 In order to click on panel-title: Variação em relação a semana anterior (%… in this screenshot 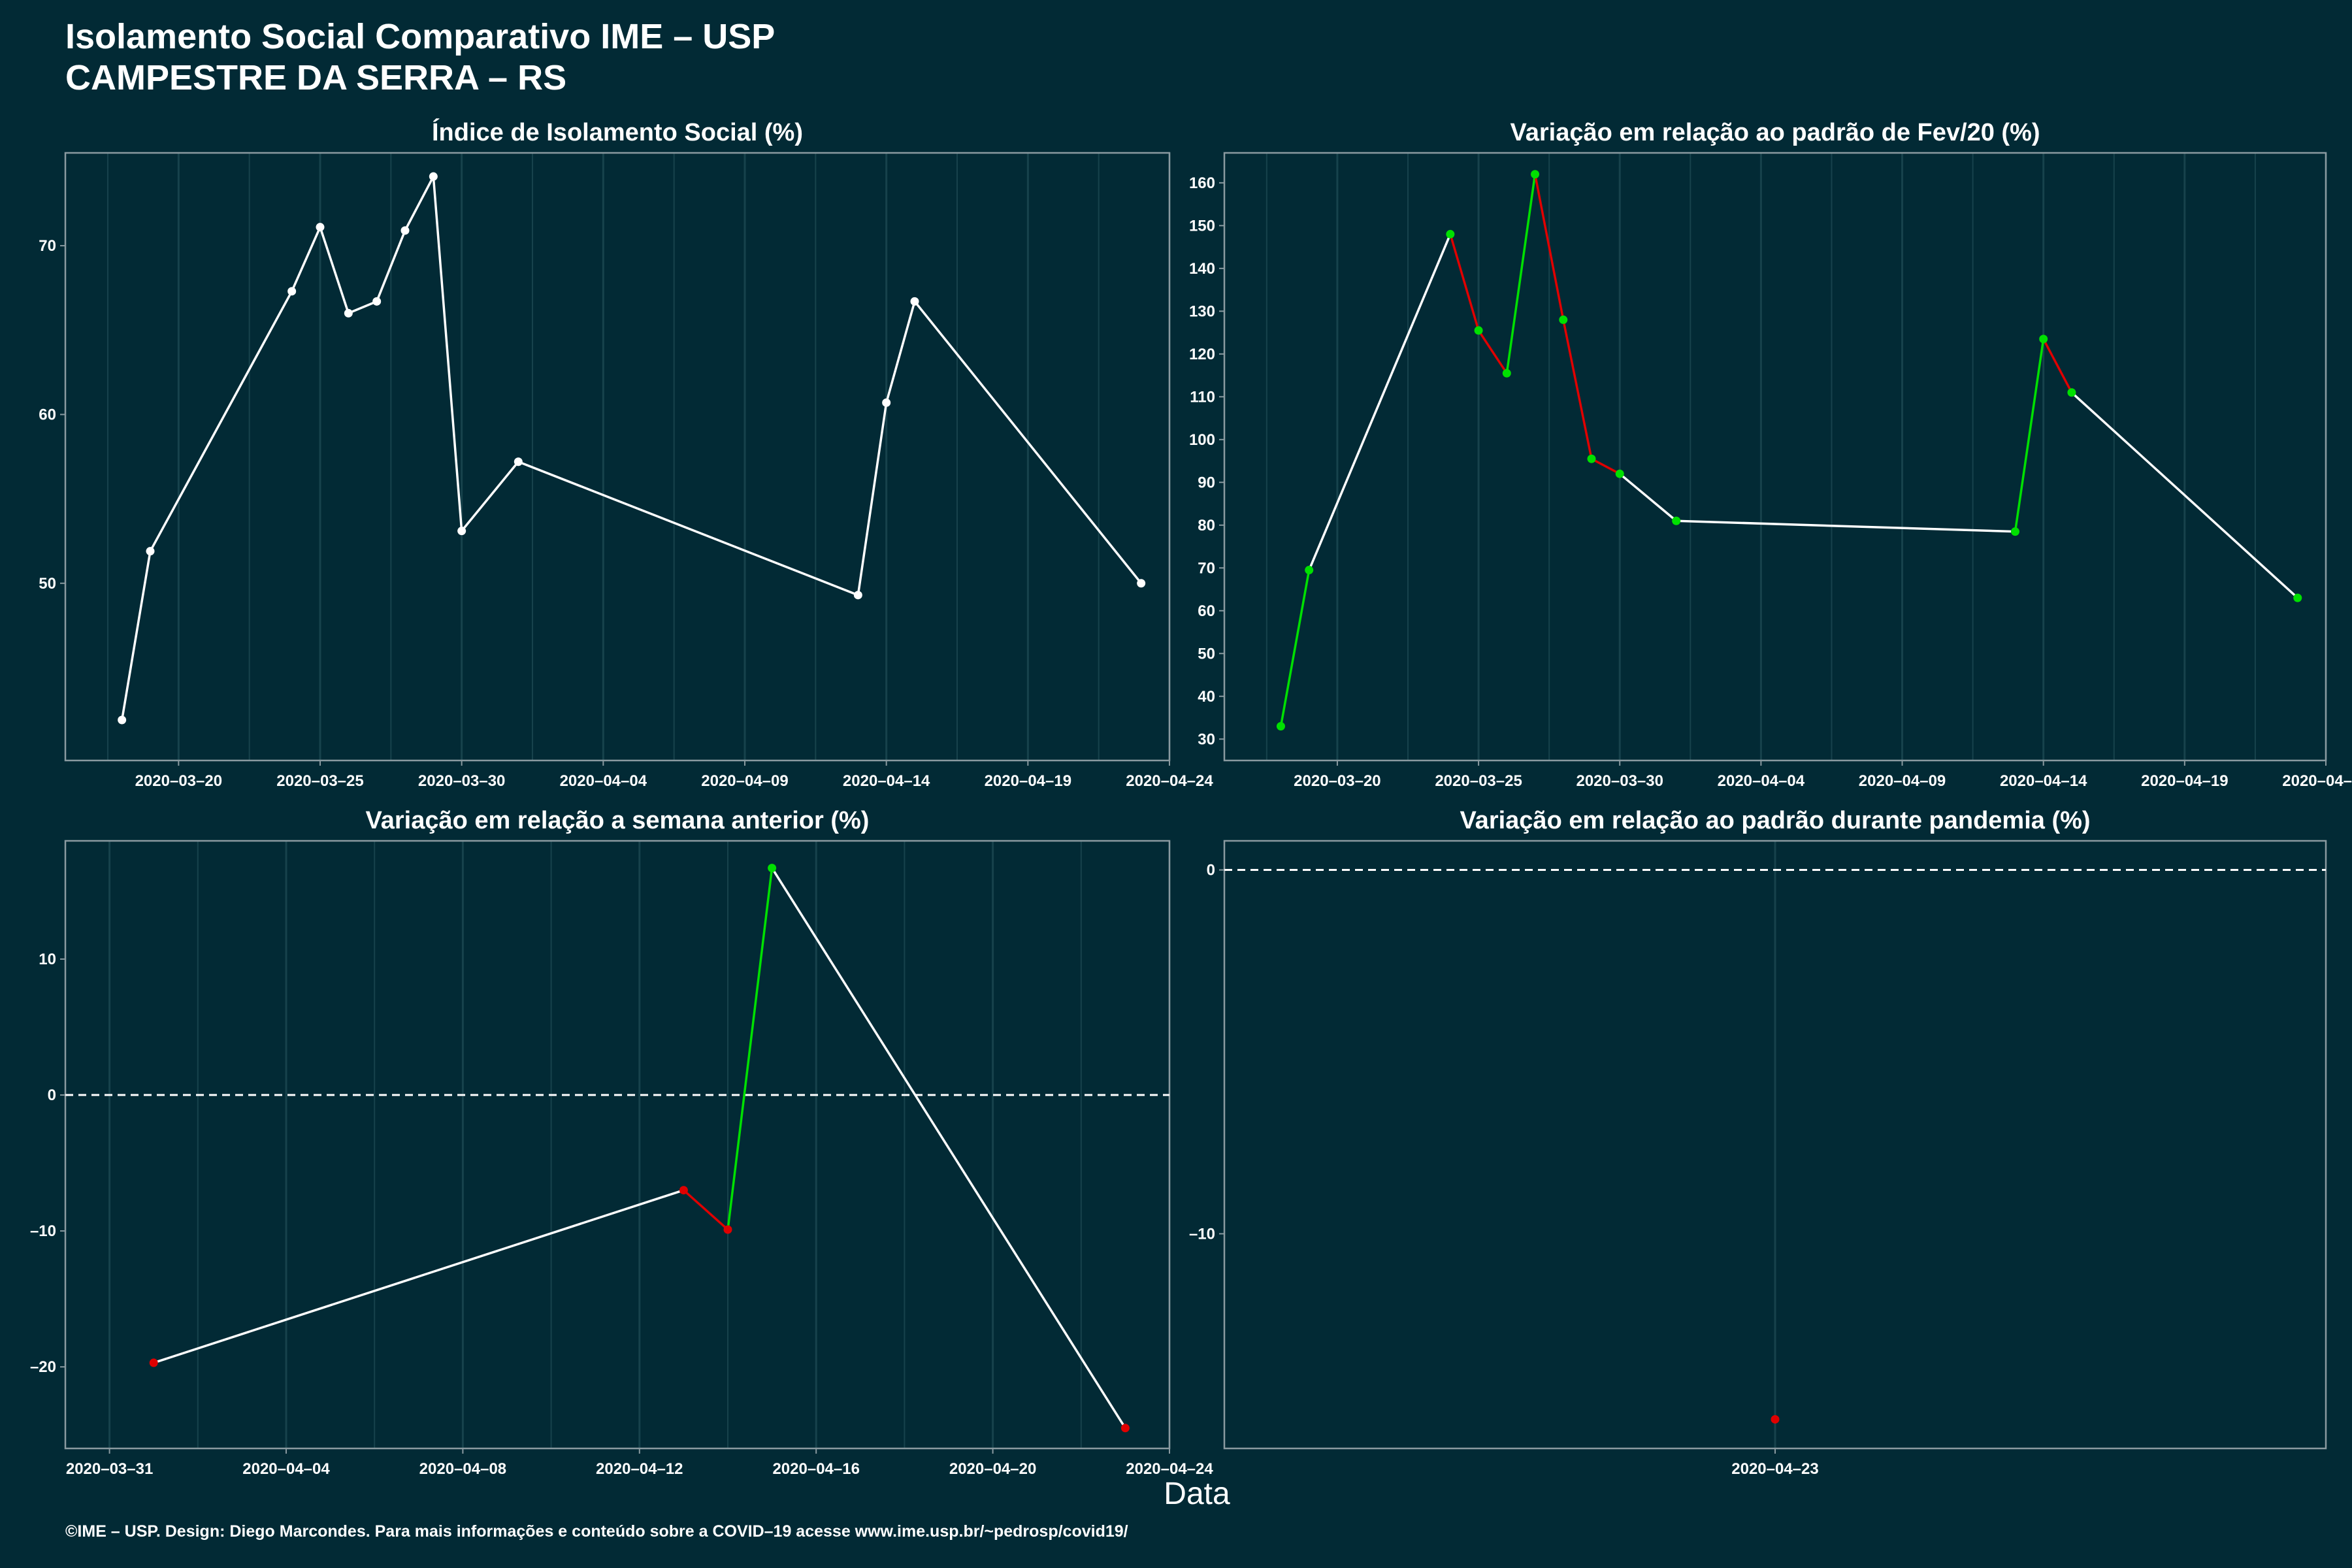, I will do `click(618, 820)`.